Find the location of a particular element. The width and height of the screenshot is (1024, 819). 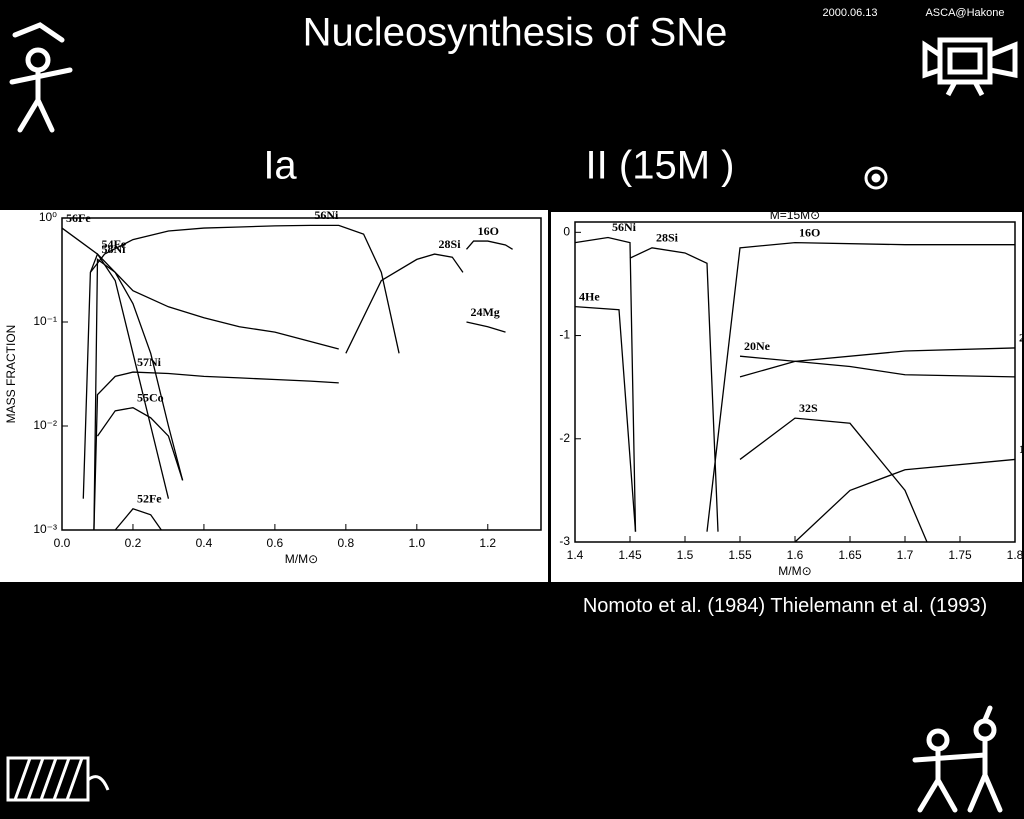

y-tick-label: -2 is located at coordinates (564, 438).